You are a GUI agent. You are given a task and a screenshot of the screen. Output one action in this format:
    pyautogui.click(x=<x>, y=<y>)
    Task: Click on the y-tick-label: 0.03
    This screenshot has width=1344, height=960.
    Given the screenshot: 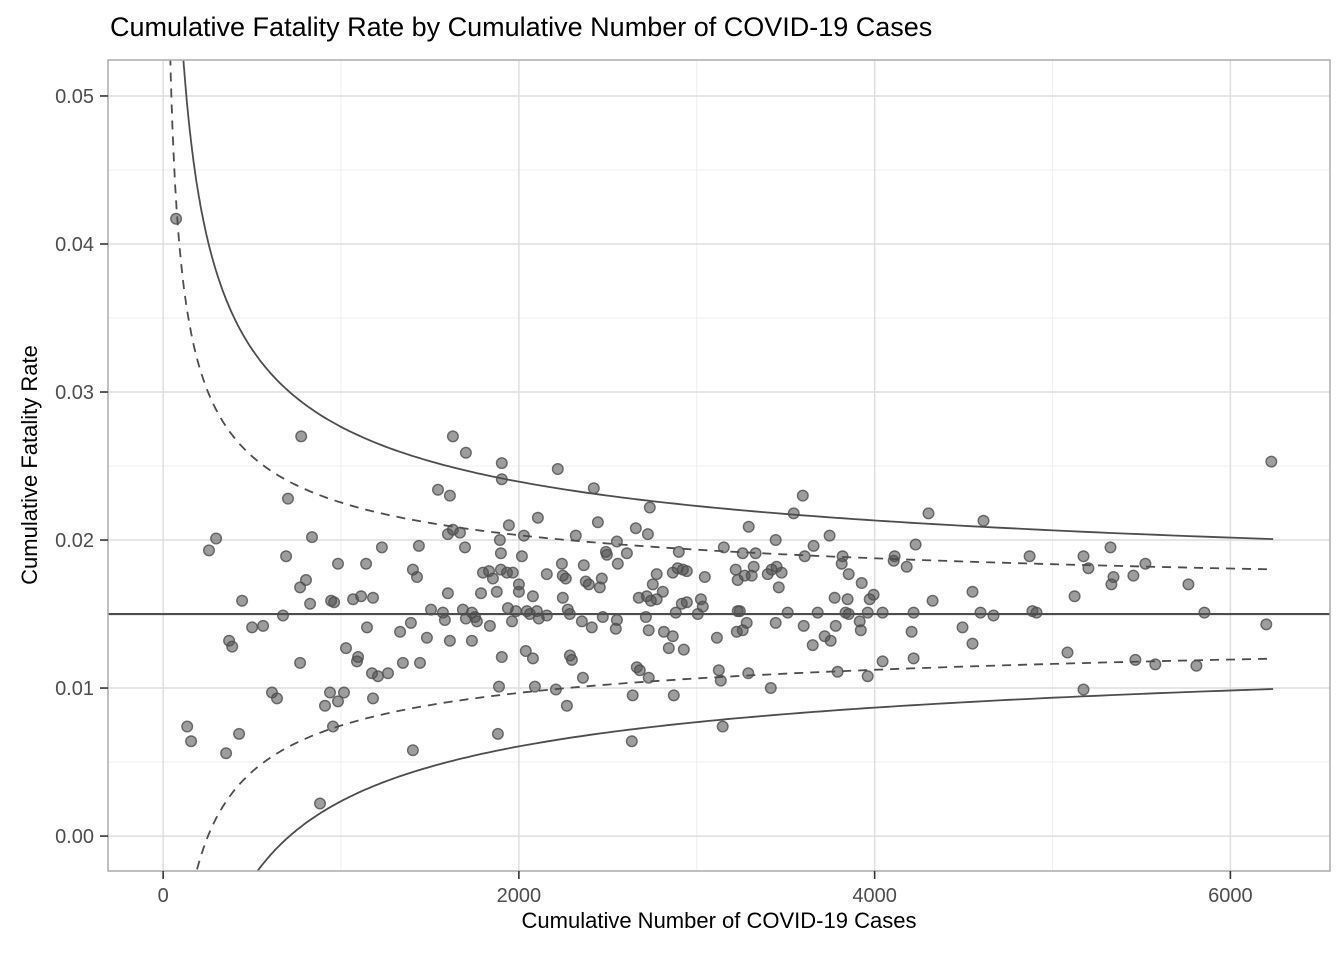 What is the action you would take?
    pyautogui.click(x=74, y=393)
    